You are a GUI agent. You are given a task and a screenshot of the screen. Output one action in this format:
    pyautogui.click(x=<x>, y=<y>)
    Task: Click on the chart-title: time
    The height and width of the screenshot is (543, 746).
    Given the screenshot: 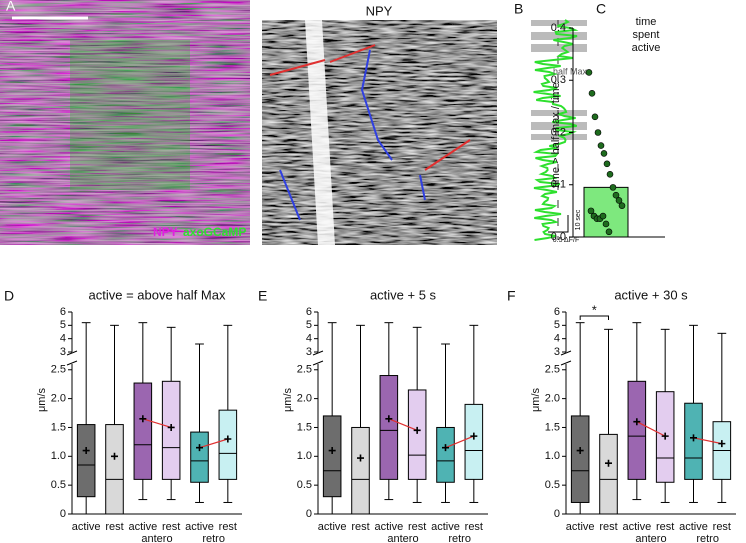 What is the action you would take?
    pyautogui.click(x=646, y=22)
    